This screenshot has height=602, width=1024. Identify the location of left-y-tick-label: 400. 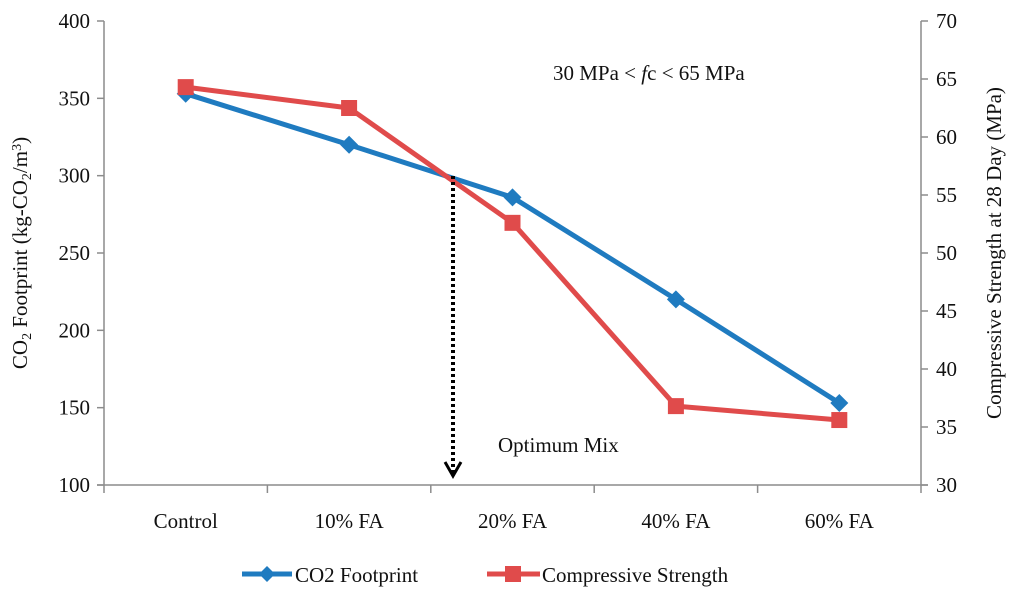
(75, 21).